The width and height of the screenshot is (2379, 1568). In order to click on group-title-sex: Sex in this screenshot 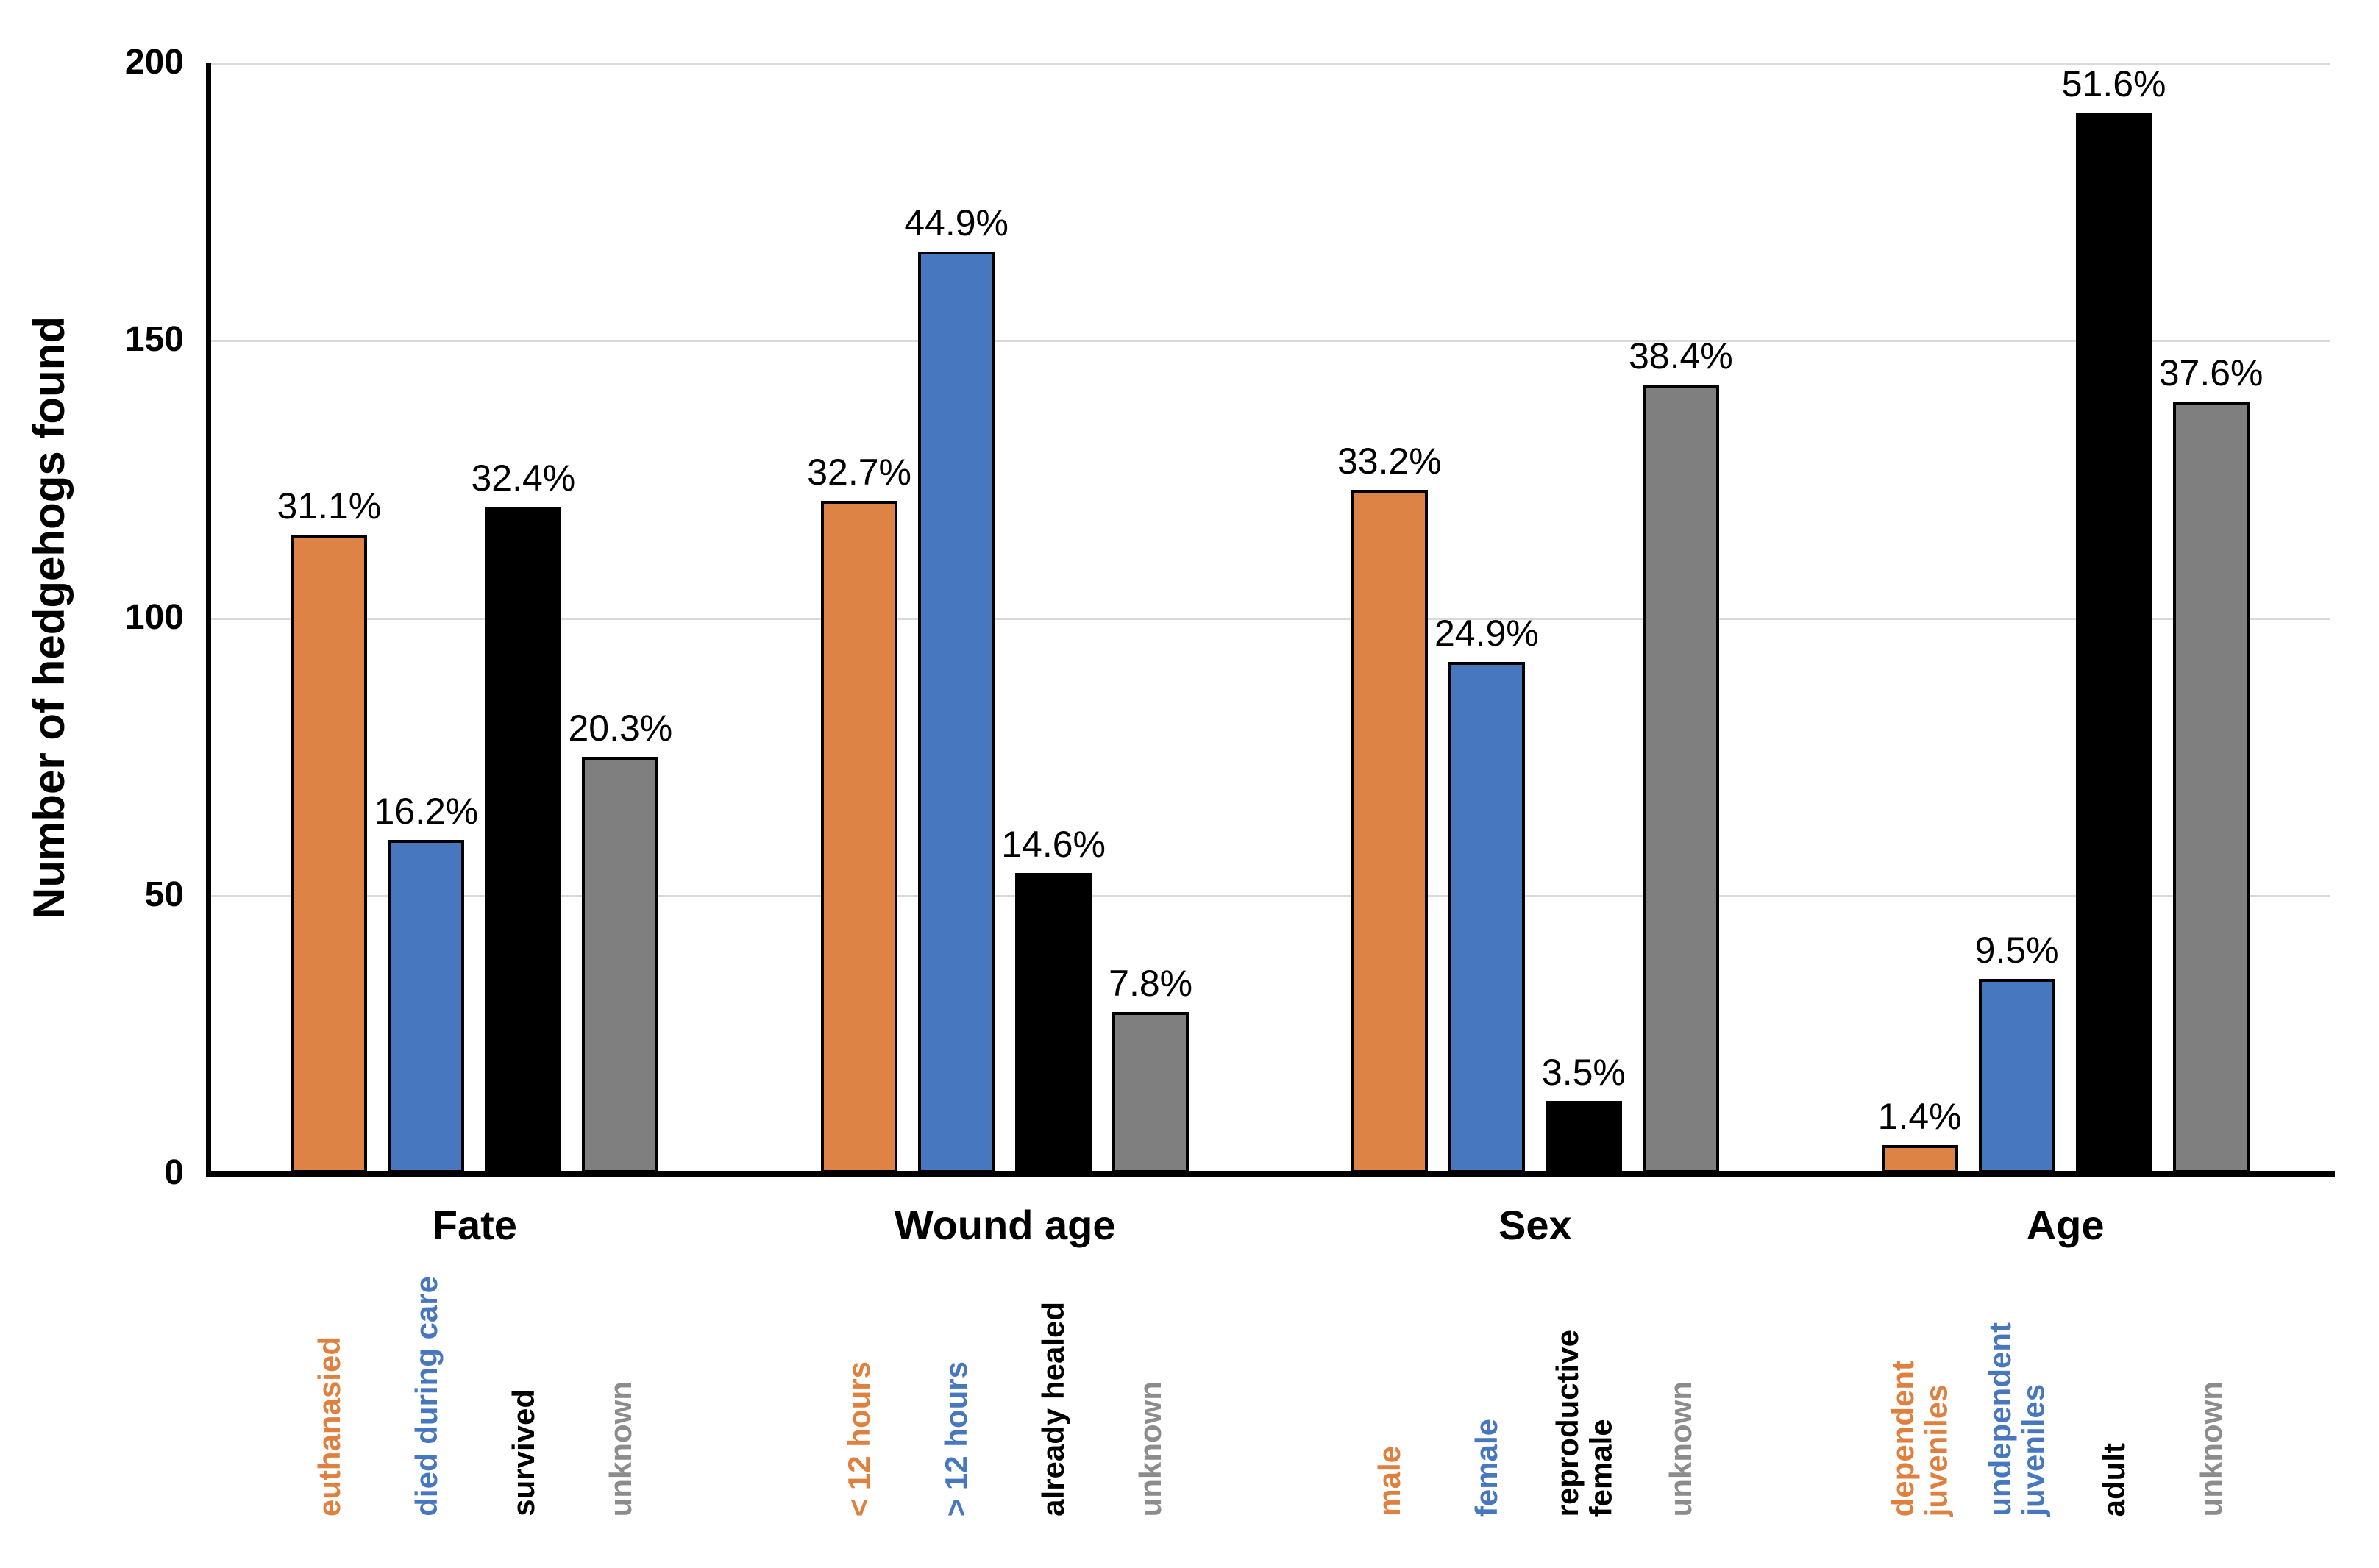, I will do `click(1535, 1225)`.